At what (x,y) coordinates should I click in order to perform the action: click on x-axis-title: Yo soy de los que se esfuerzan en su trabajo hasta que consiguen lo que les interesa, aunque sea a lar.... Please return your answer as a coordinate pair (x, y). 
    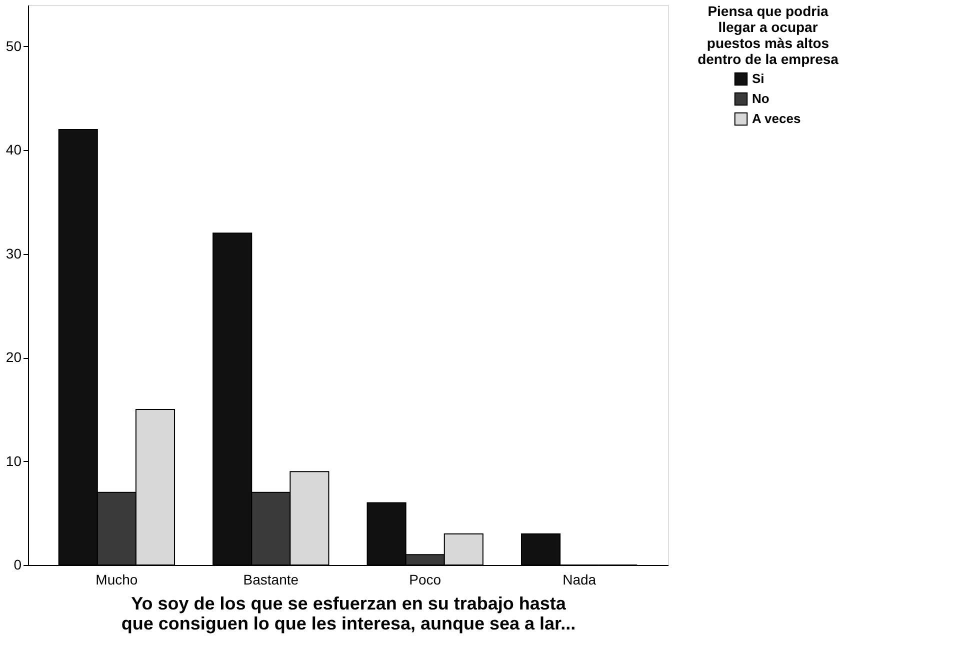
    Looking at the image, I should click on (348, 614).